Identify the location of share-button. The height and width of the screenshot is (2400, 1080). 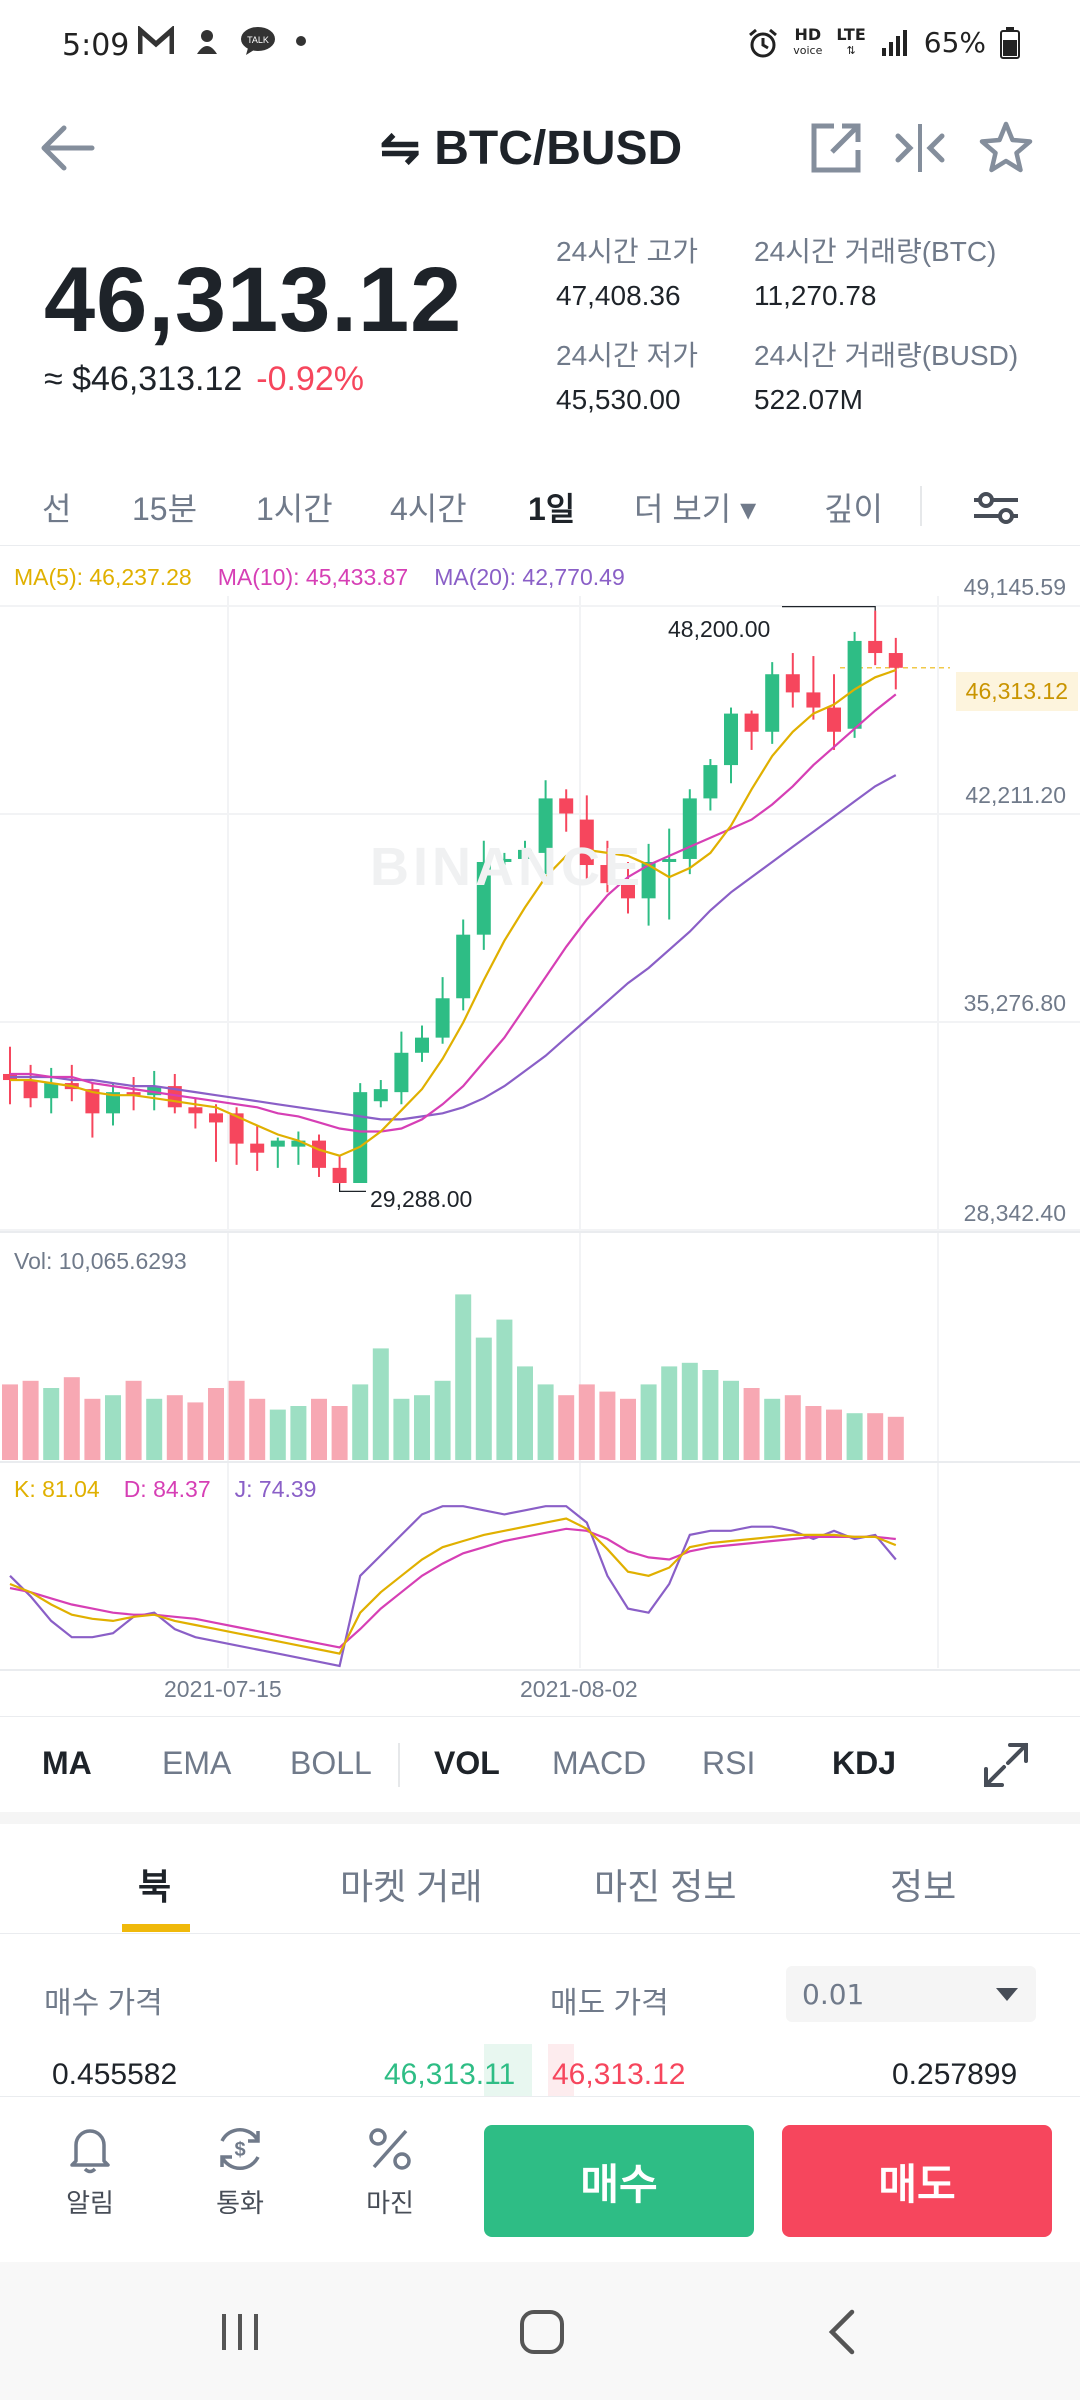
(836, 148).